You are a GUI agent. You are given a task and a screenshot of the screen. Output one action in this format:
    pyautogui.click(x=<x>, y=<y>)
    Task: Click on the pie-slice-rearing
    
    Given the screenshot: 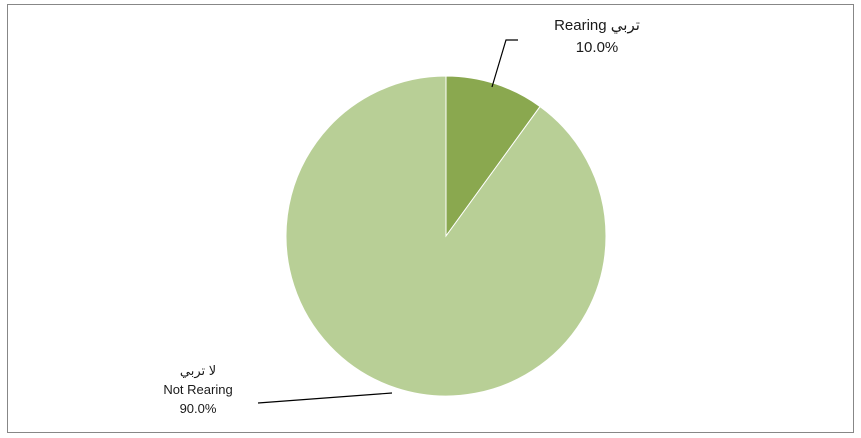 What is the action you would take?
    pyautogui.click(x=493, y=156)
    